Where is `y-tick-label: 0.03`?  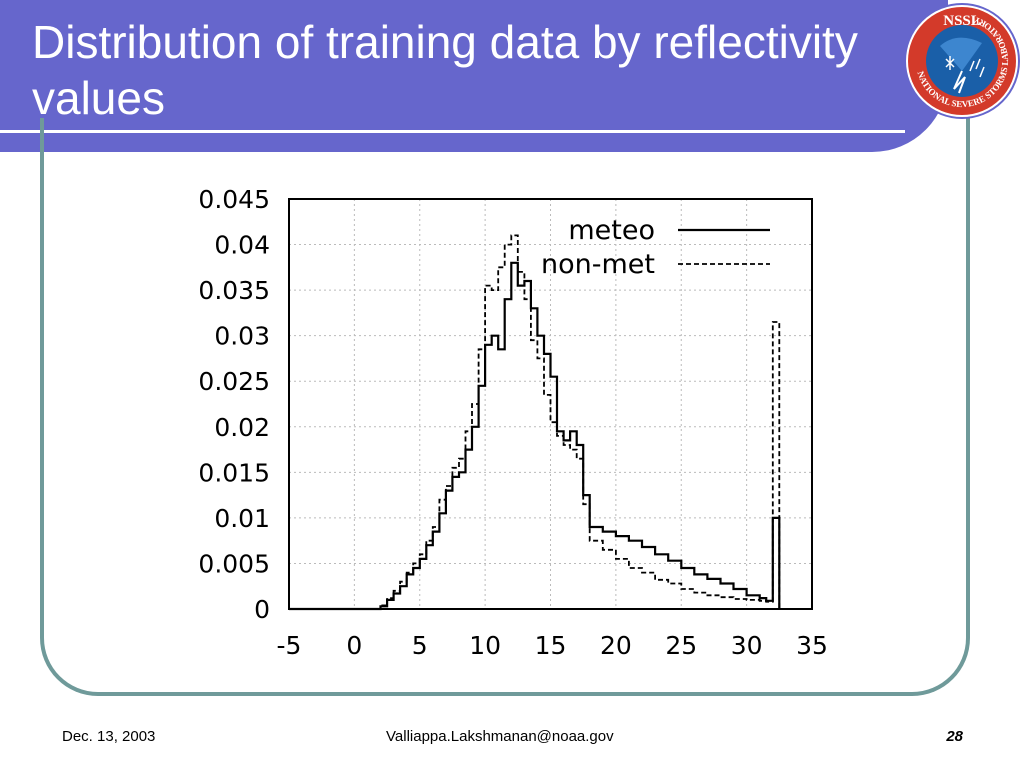
y-tick-label: 0.03 is located at coordinates (242, 336).